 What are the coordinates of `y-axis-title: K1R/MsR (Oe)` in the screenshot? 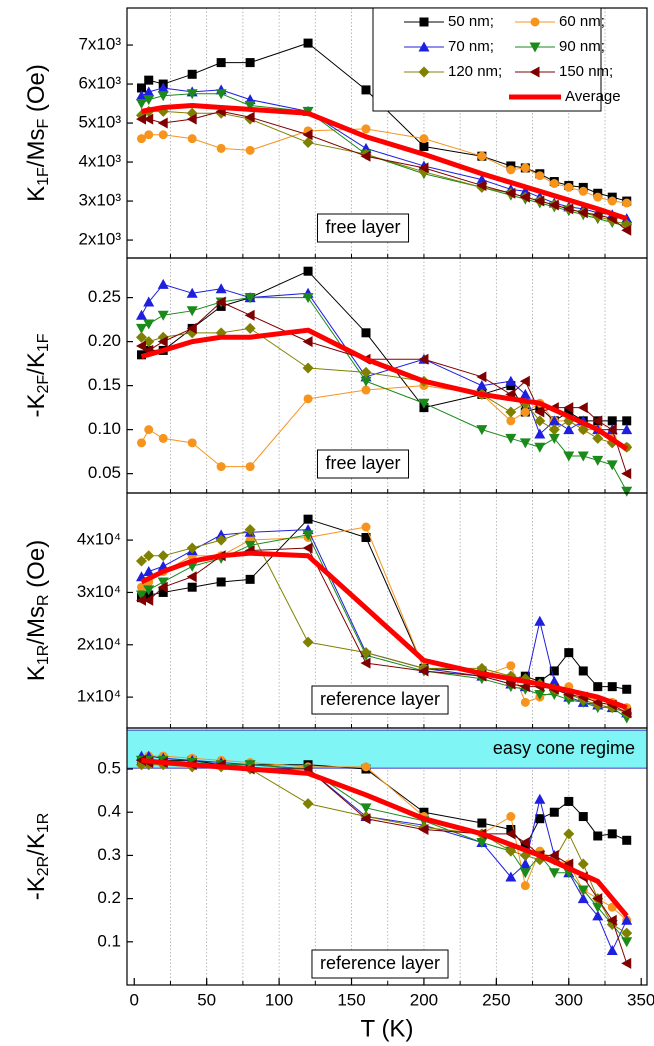 It's located at (37, 610).